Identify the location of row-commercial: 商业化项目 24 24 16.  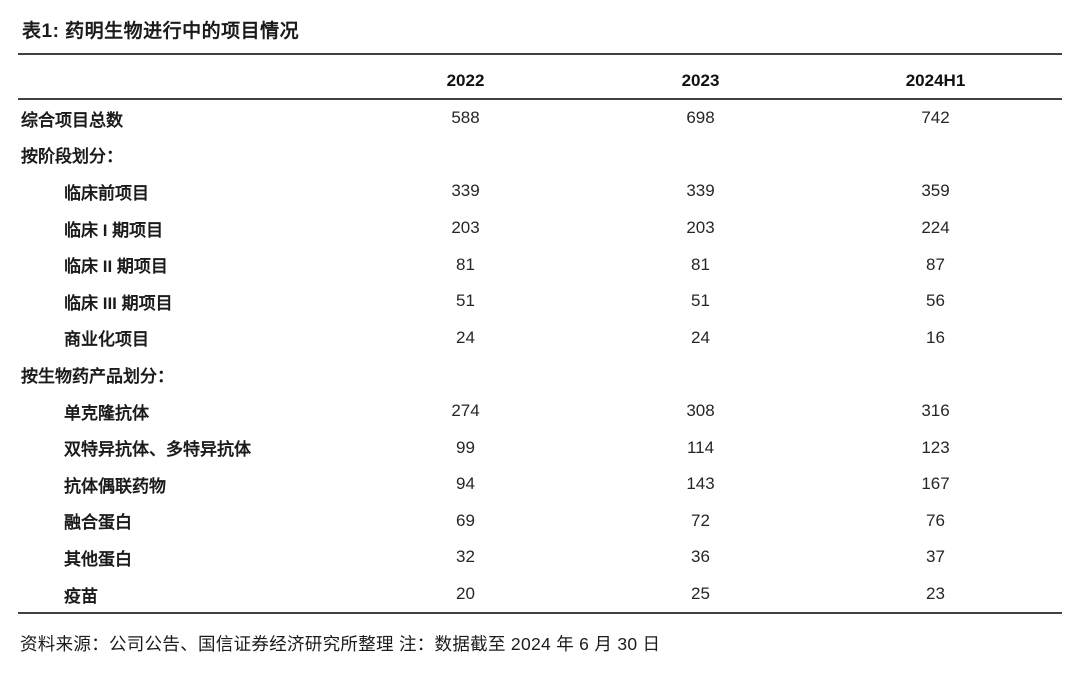
(540, 338).